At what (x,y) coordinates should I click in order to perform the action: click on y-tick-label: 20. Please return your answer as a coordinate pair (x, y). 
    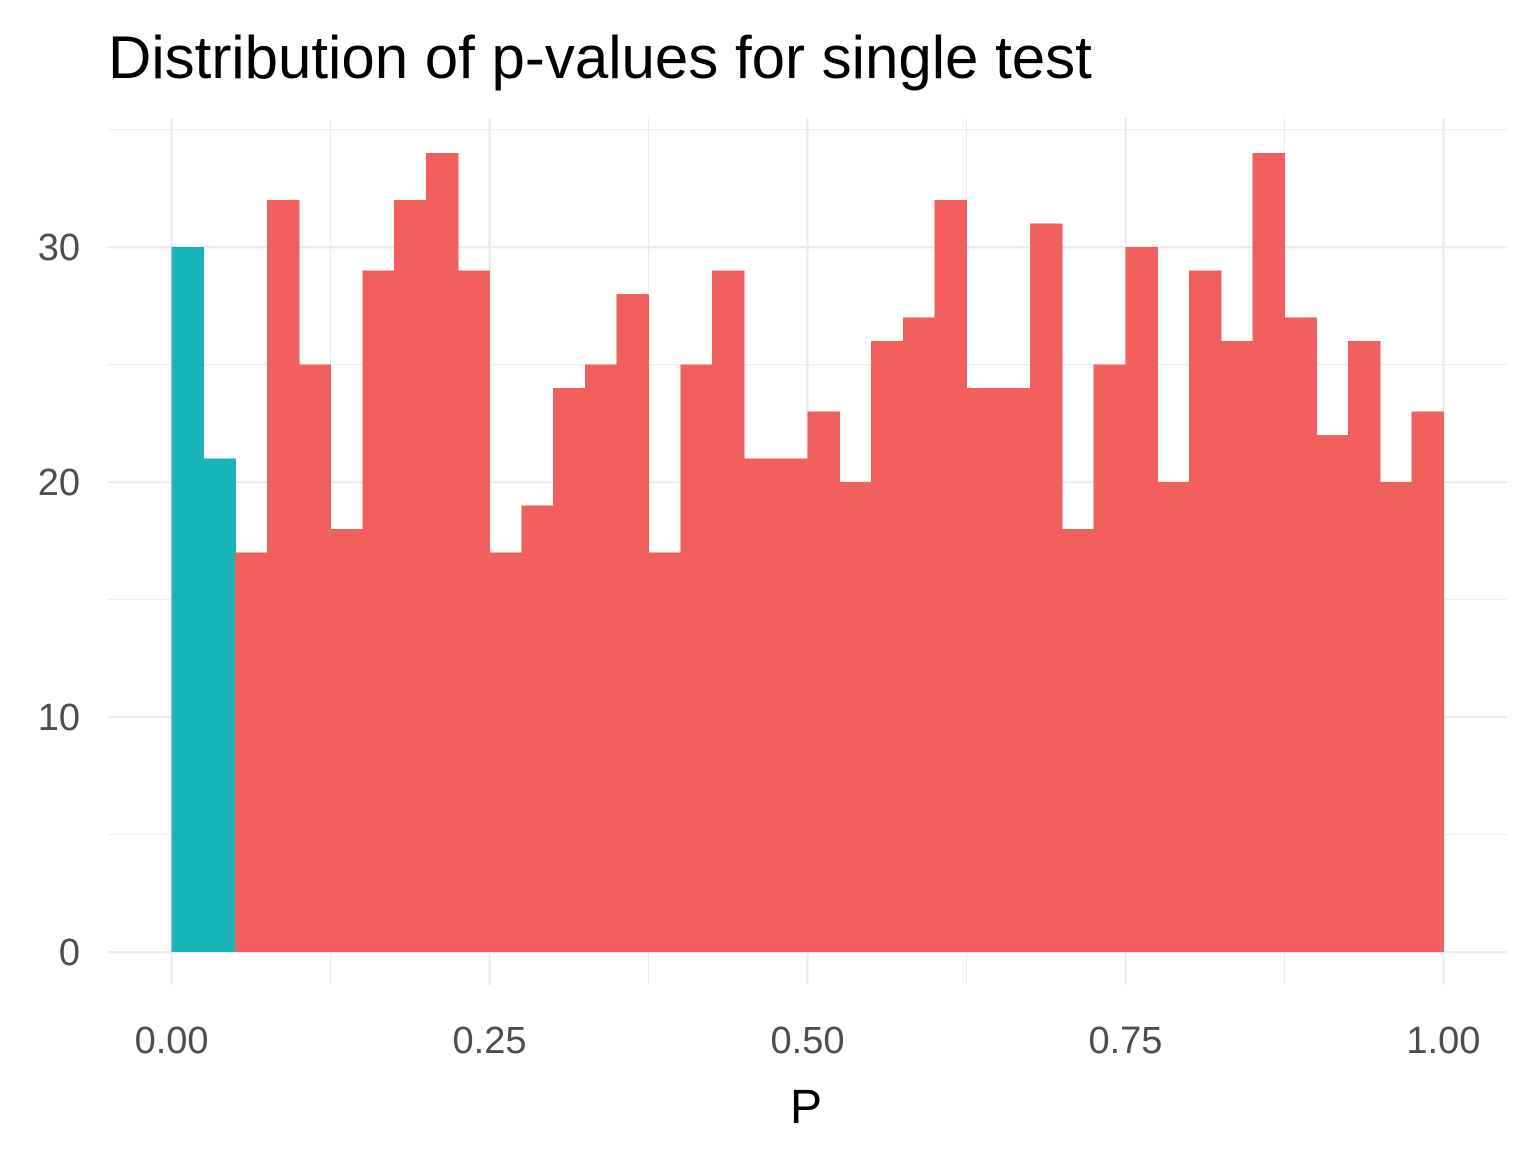
    Looking at the image, I should click on (59, 483).